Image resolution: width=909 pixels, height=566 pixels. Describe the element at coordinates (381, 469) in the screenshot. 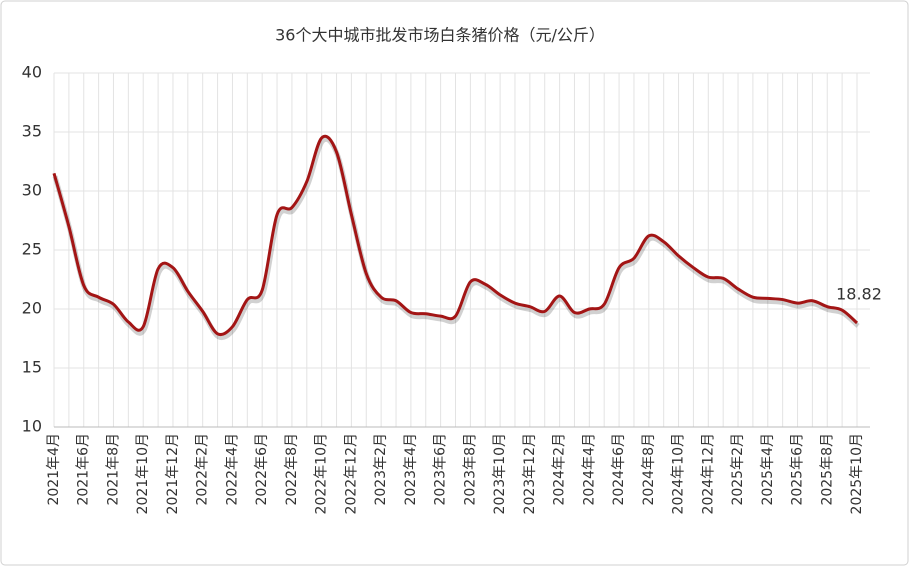

I see `x-tick-label: 2023年2月` at that location.